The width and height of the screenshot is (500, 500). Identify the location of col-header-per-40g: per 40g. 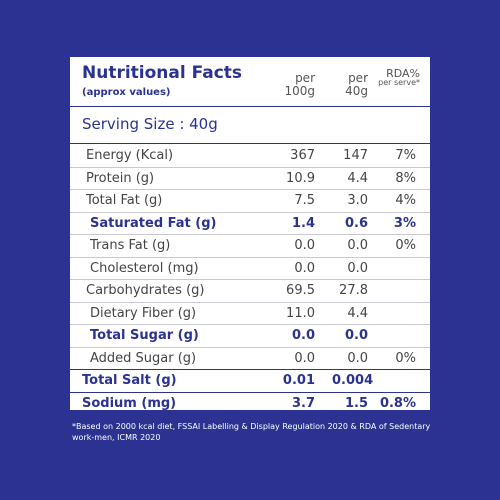
(356, 84).